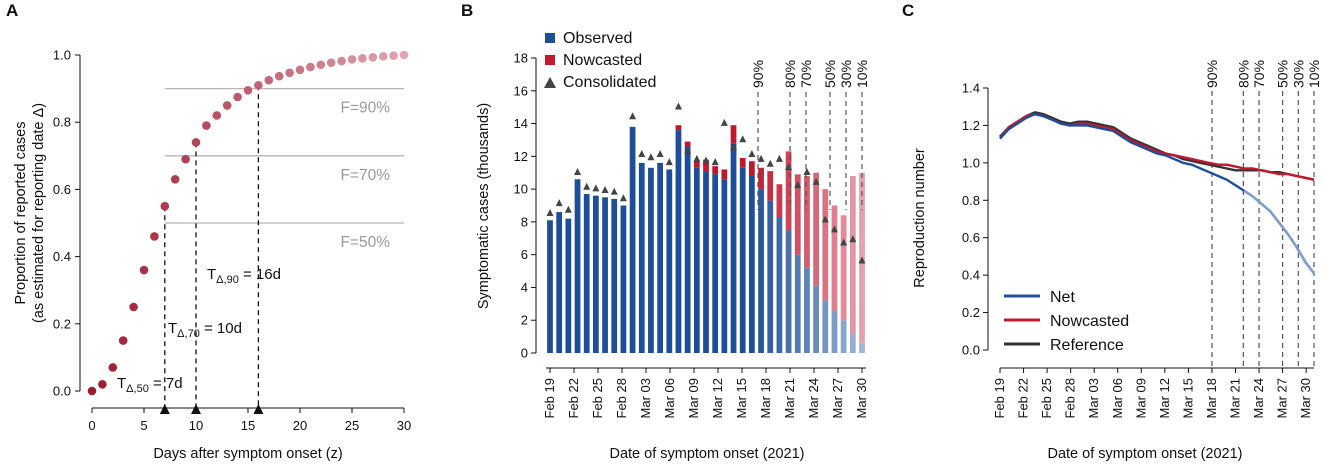  What do you see at coordinates (365, 175) in the screenshot?
I see `threshold-label: F=70%` at bounding box center [365, 175].